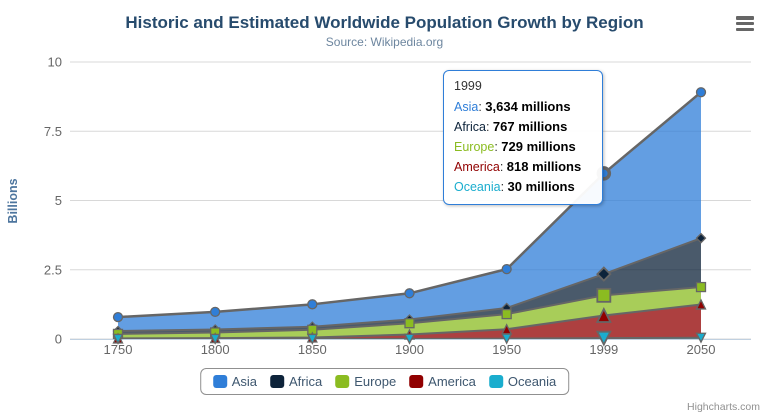 The width and height of the screenshot is (769, 416). What do you see at coordinates (701, 338) in the screenshot?
I see `marker-oceania-2050` at bounding box center [701, 338].